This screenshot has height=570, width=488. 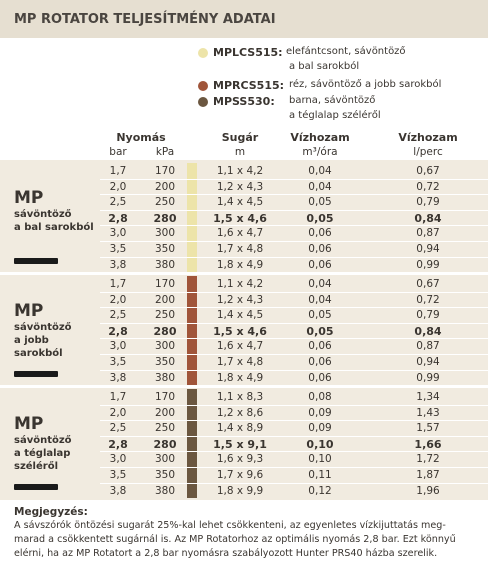 I want to click on legend-text: a téglalap széléről, so click(x=335, y=115).